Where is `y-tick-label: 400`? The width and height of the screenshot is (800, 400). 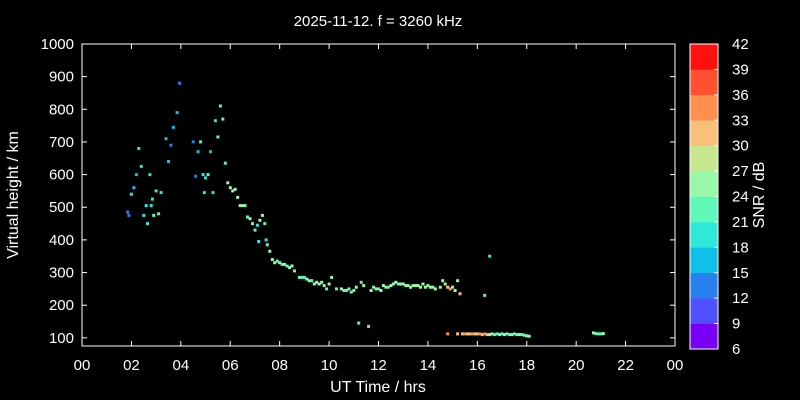
y-tick-label: 400 is located at coordinates (61, 240).